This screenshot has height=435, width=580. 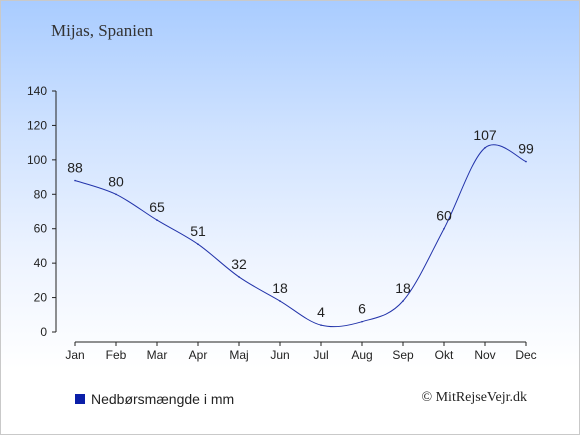 What do you see at coordinates (444, 355) in the screenshot?
I see `x-tick-label: Okt` at bounding box center [444, 355].